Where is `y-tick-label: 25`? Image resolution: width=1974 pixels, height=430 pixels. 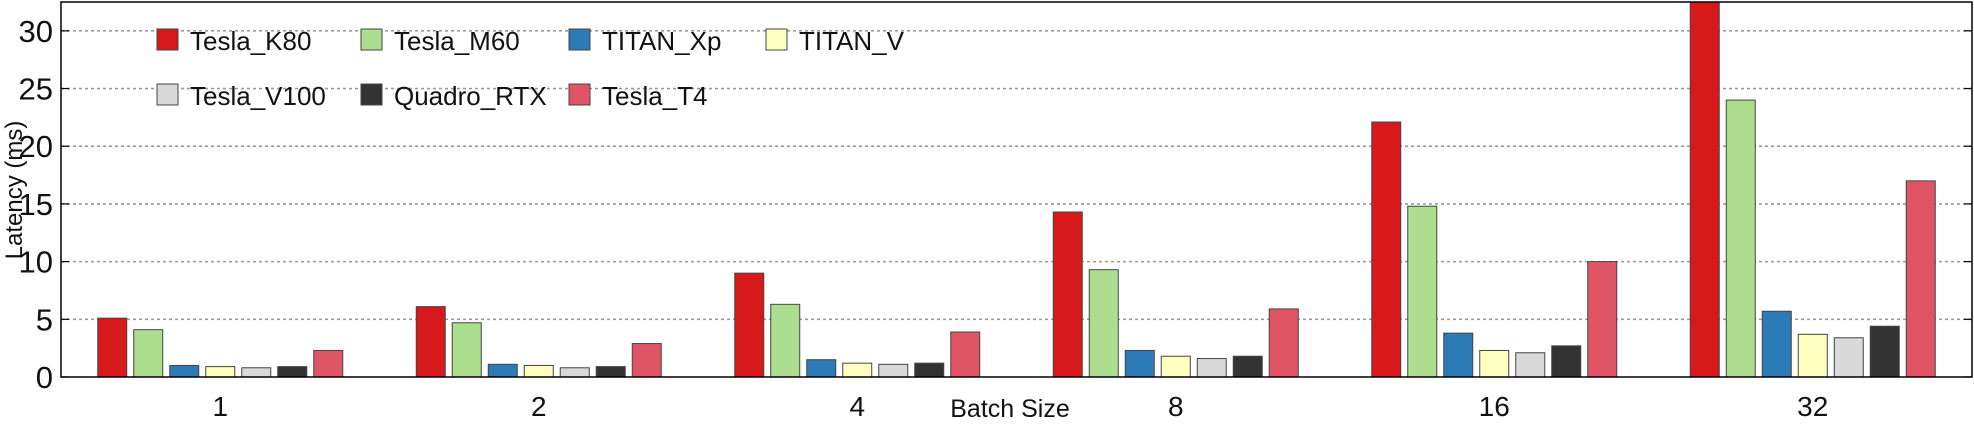
y-tick-label: 25 is located at coordinates (36, 89).